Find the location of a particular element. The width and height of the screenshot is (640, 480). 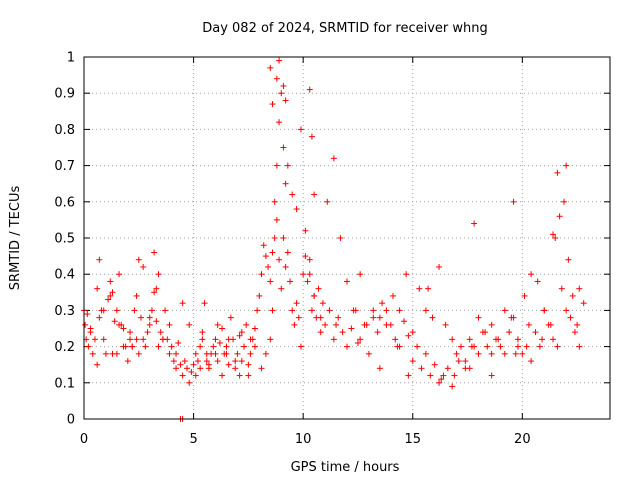

y-tick-label: 0.3 is located at coordinates (64, 311).